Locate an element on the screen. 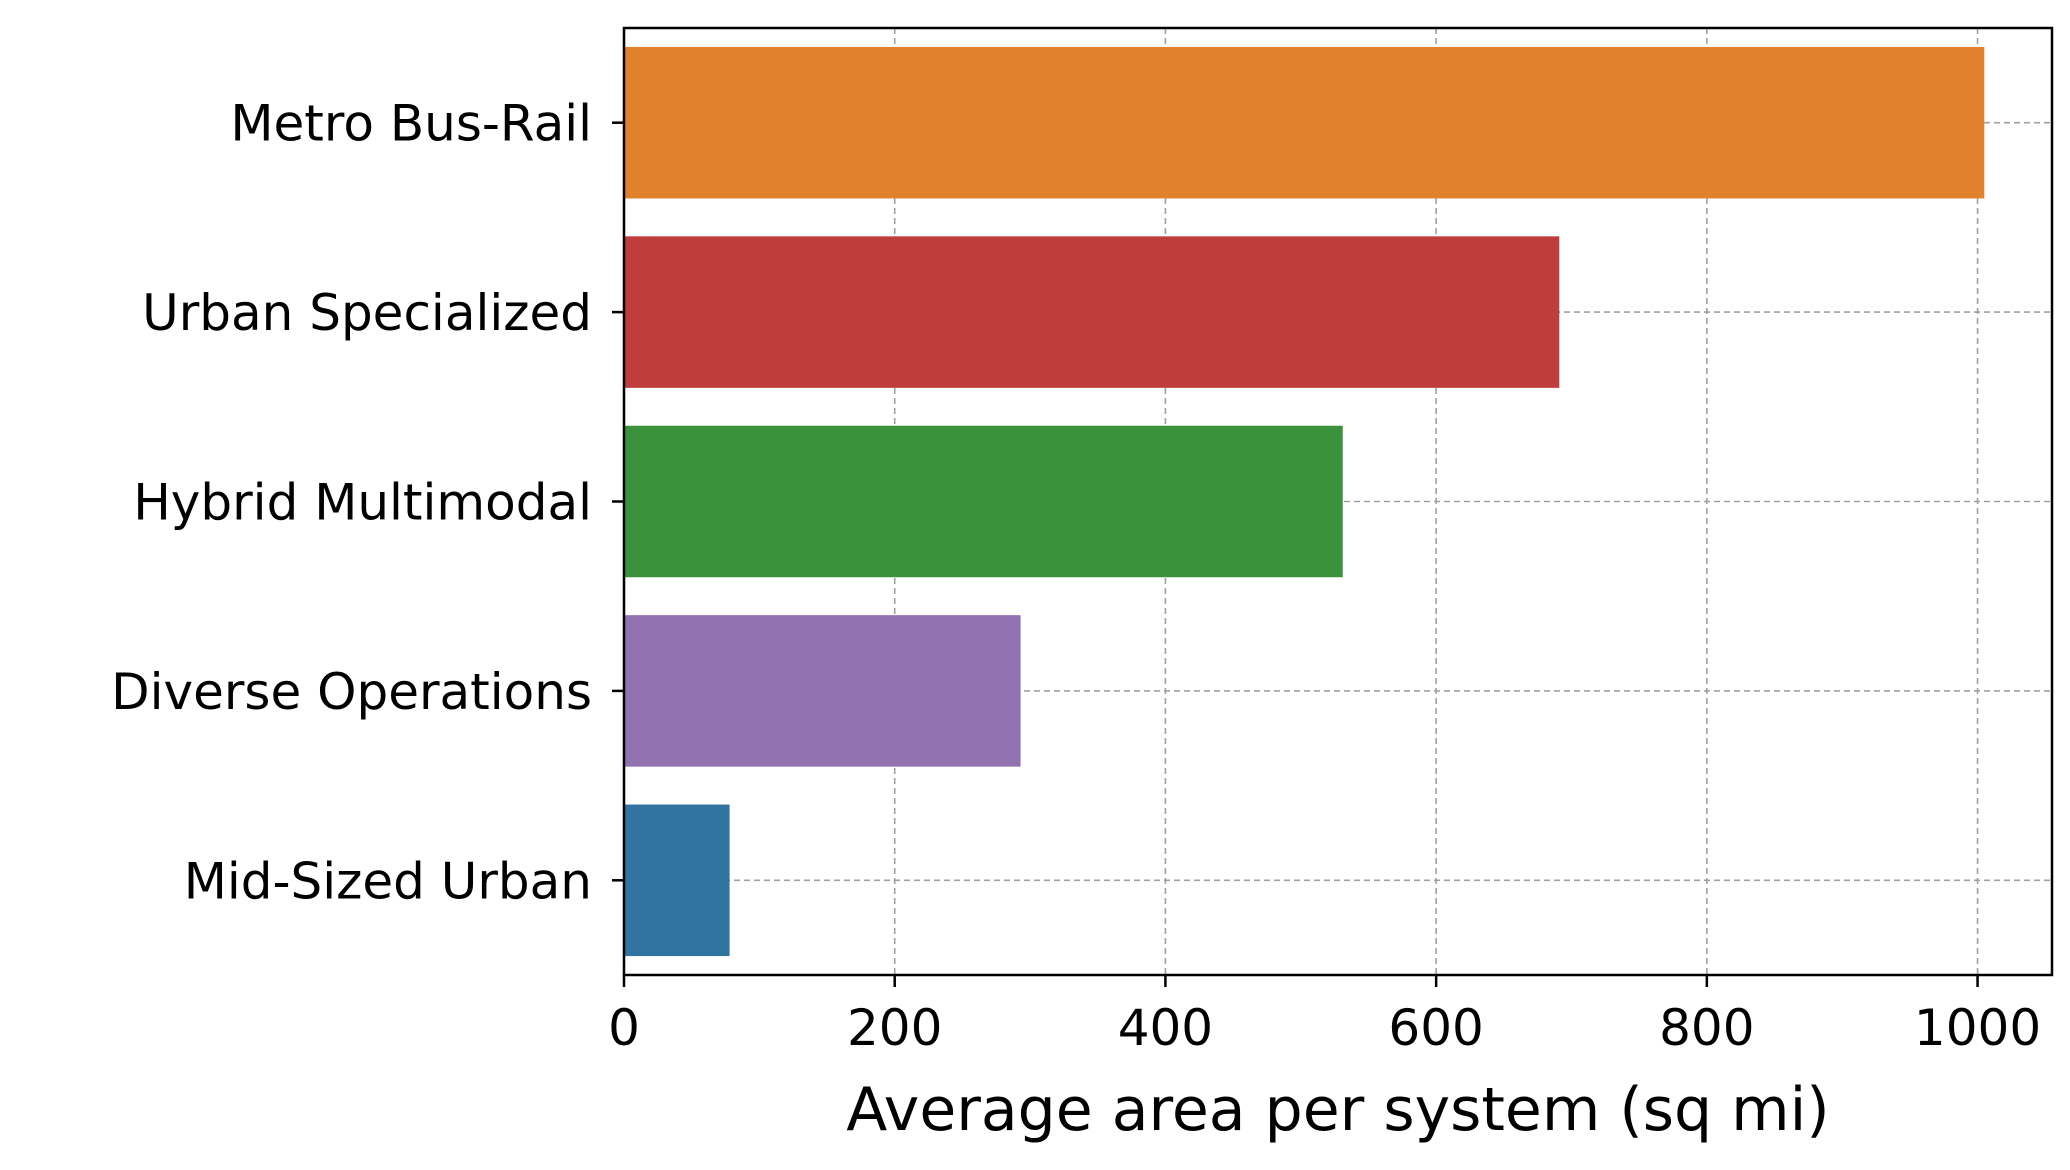 The width and height of the screenshot is (2070, 1170). x-tick-label: 600 is located at coordinates (1435, 1028).